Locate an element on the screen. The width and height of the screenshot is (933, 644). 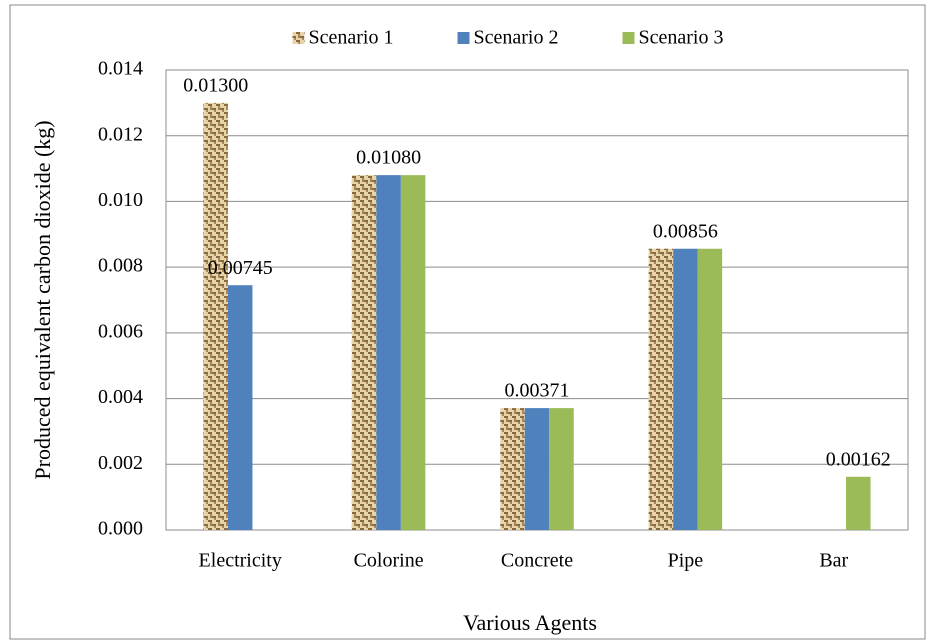
legend-label: Scenario 1 is located at coordinates (351, 38).